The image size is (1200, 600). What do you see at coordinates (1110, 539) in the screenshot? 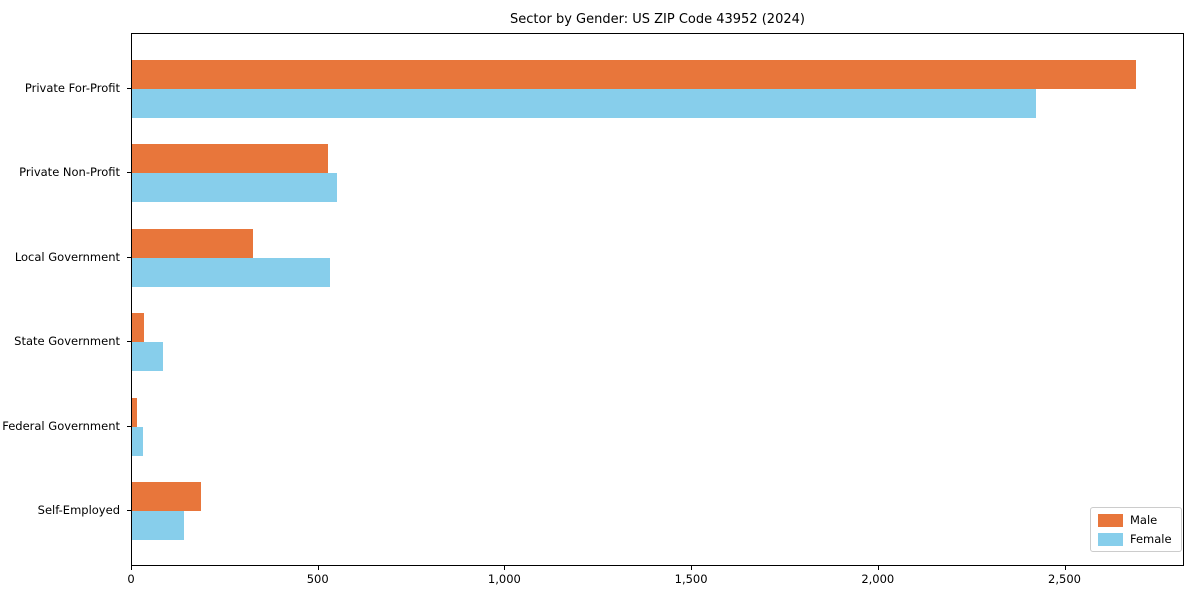
I see `female-swatch-icon` at bounding box center [1110, 539].